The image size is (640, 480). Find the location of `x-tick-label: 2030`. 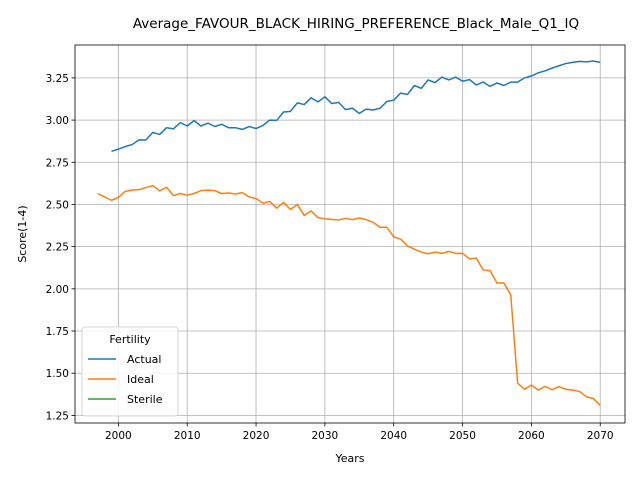

x-tick-label: 2030 is located at coordinates (325, 436).